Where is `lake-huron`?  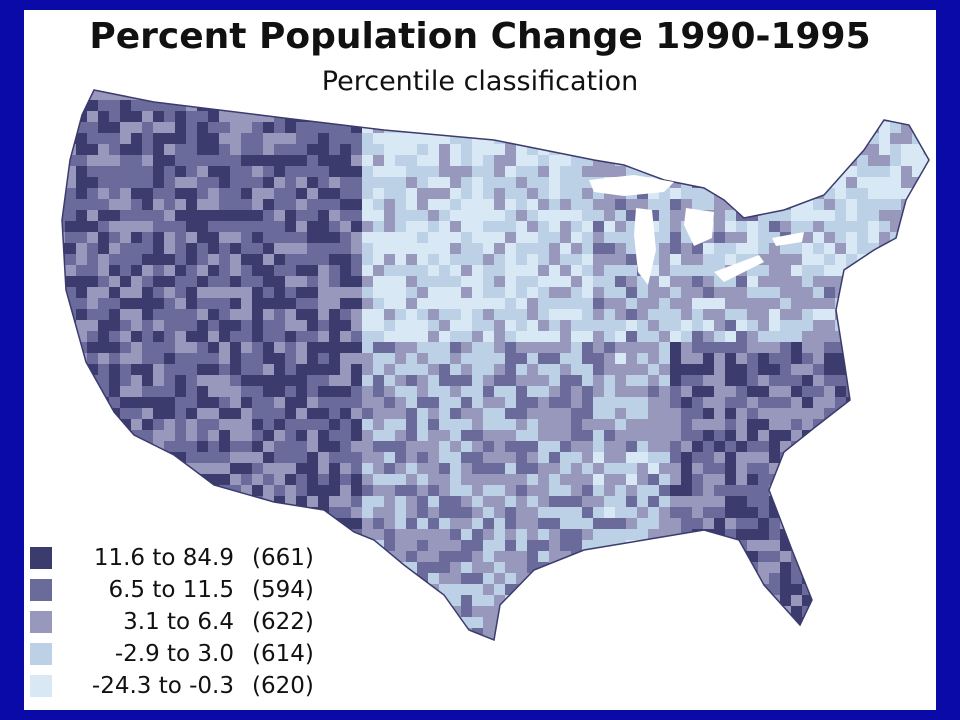 lake-huron is located at coordinates (699, 227).